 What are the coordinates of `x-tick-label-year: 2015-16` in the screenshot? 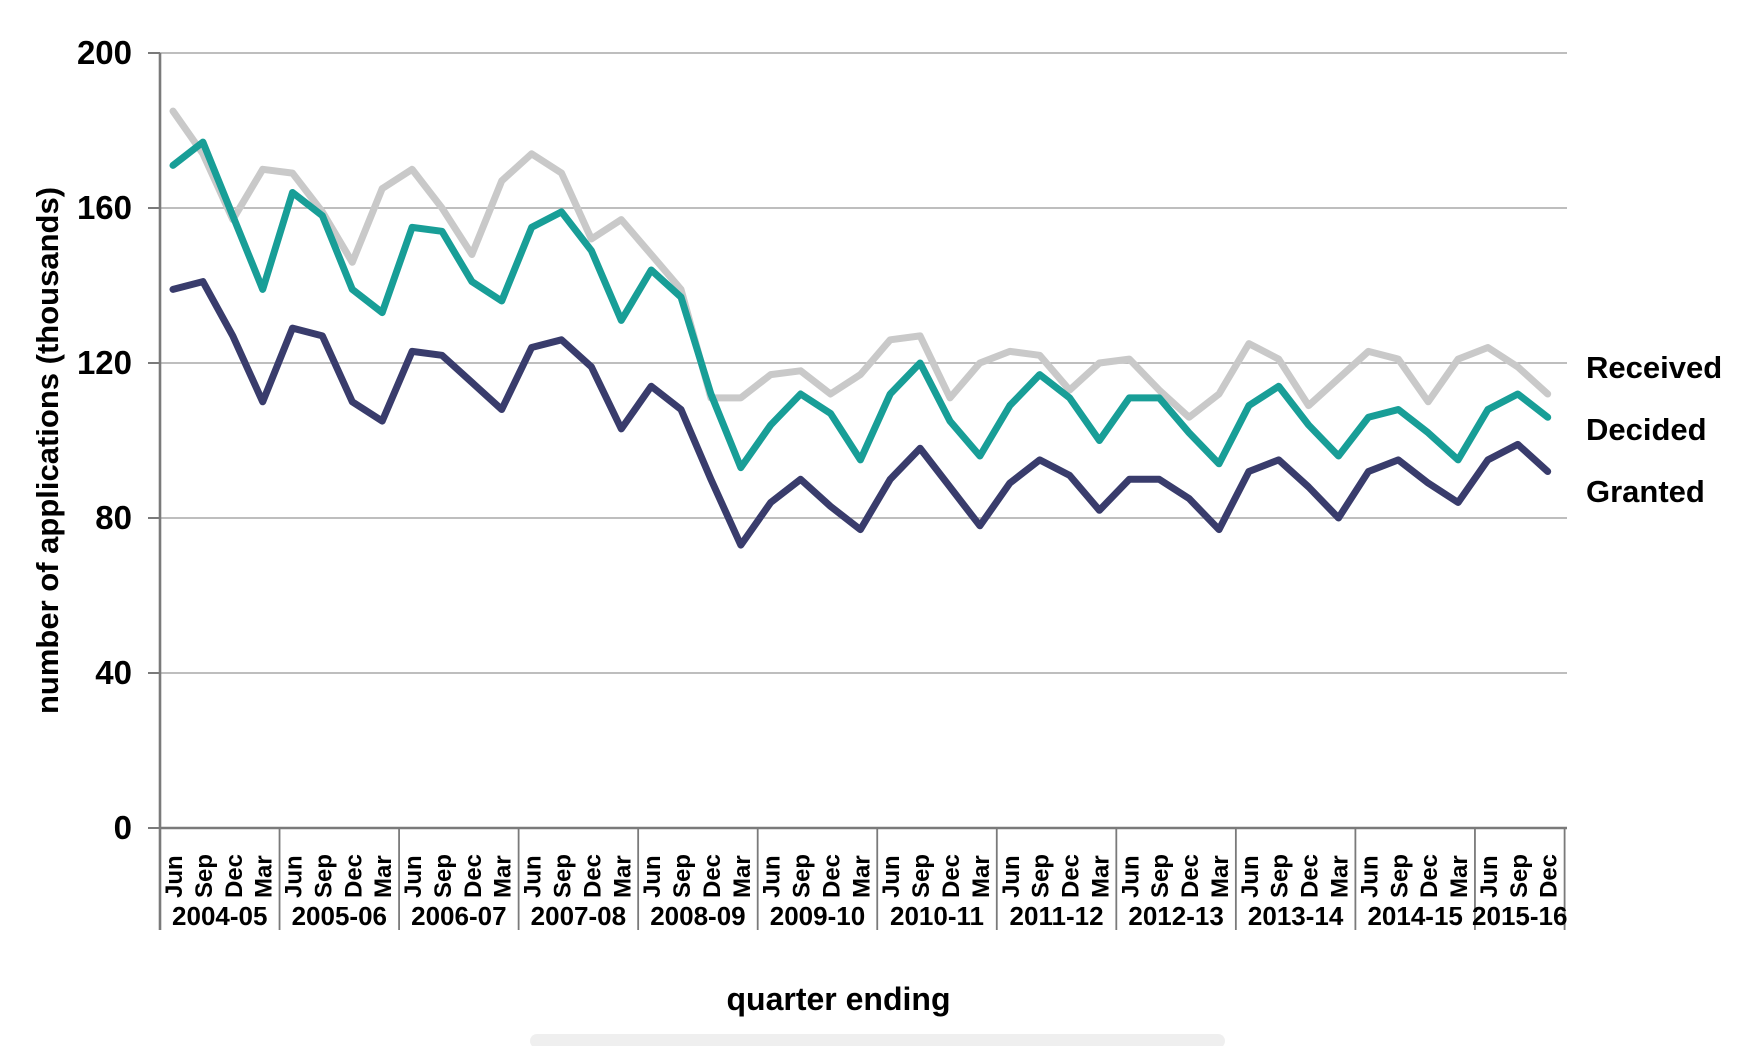 It's located at (1519, 916).